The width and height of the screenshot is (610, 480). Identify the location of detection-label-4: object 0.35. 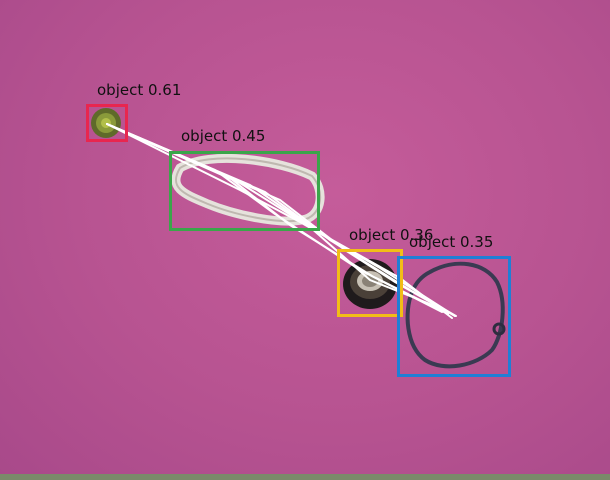
(451, 242).